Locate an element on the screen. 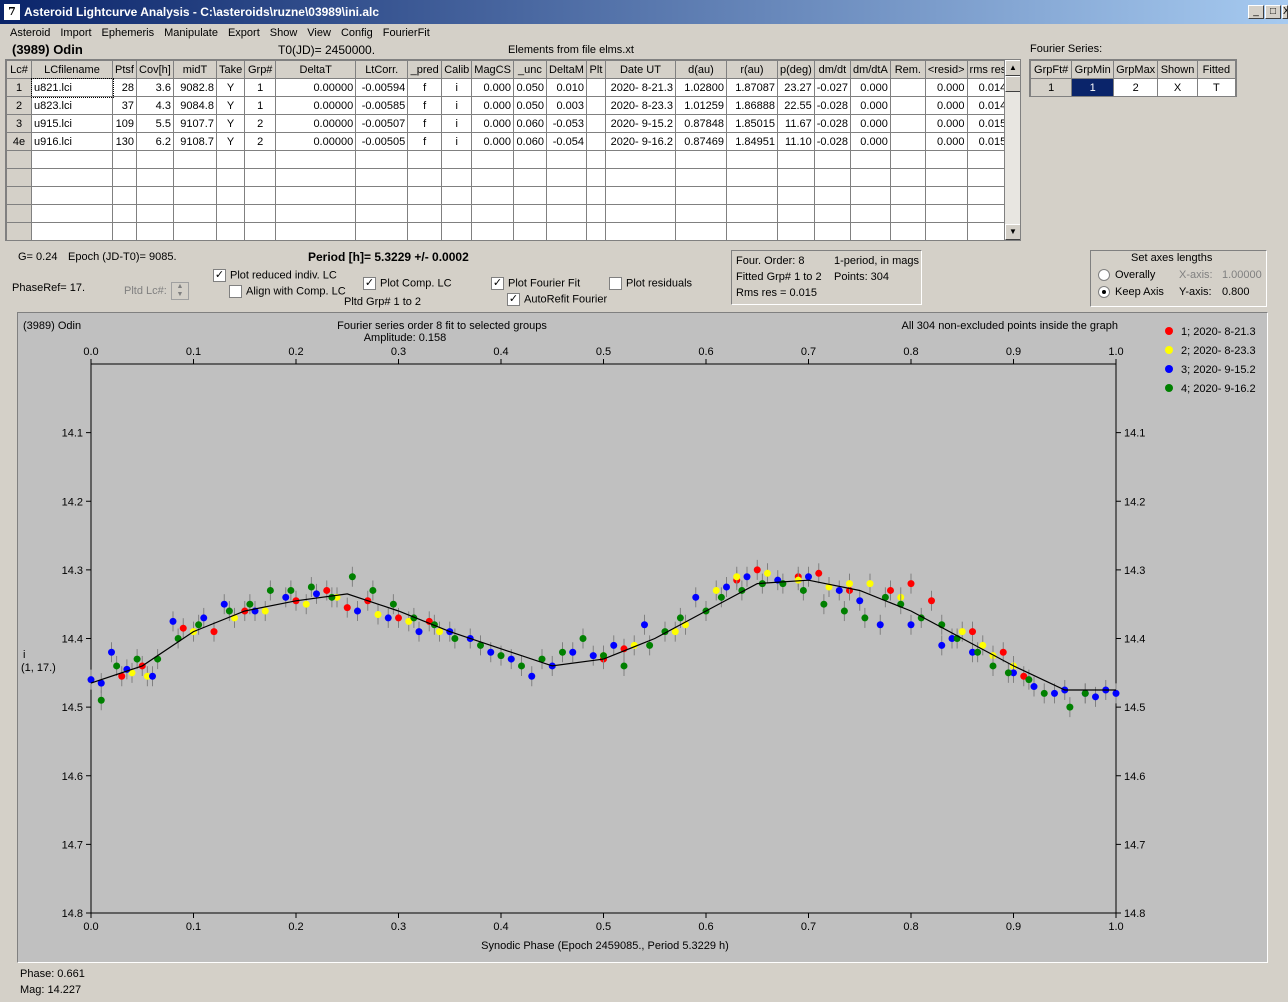  scroll-up-icon: ▲ is located at coordinates (1012, 68).